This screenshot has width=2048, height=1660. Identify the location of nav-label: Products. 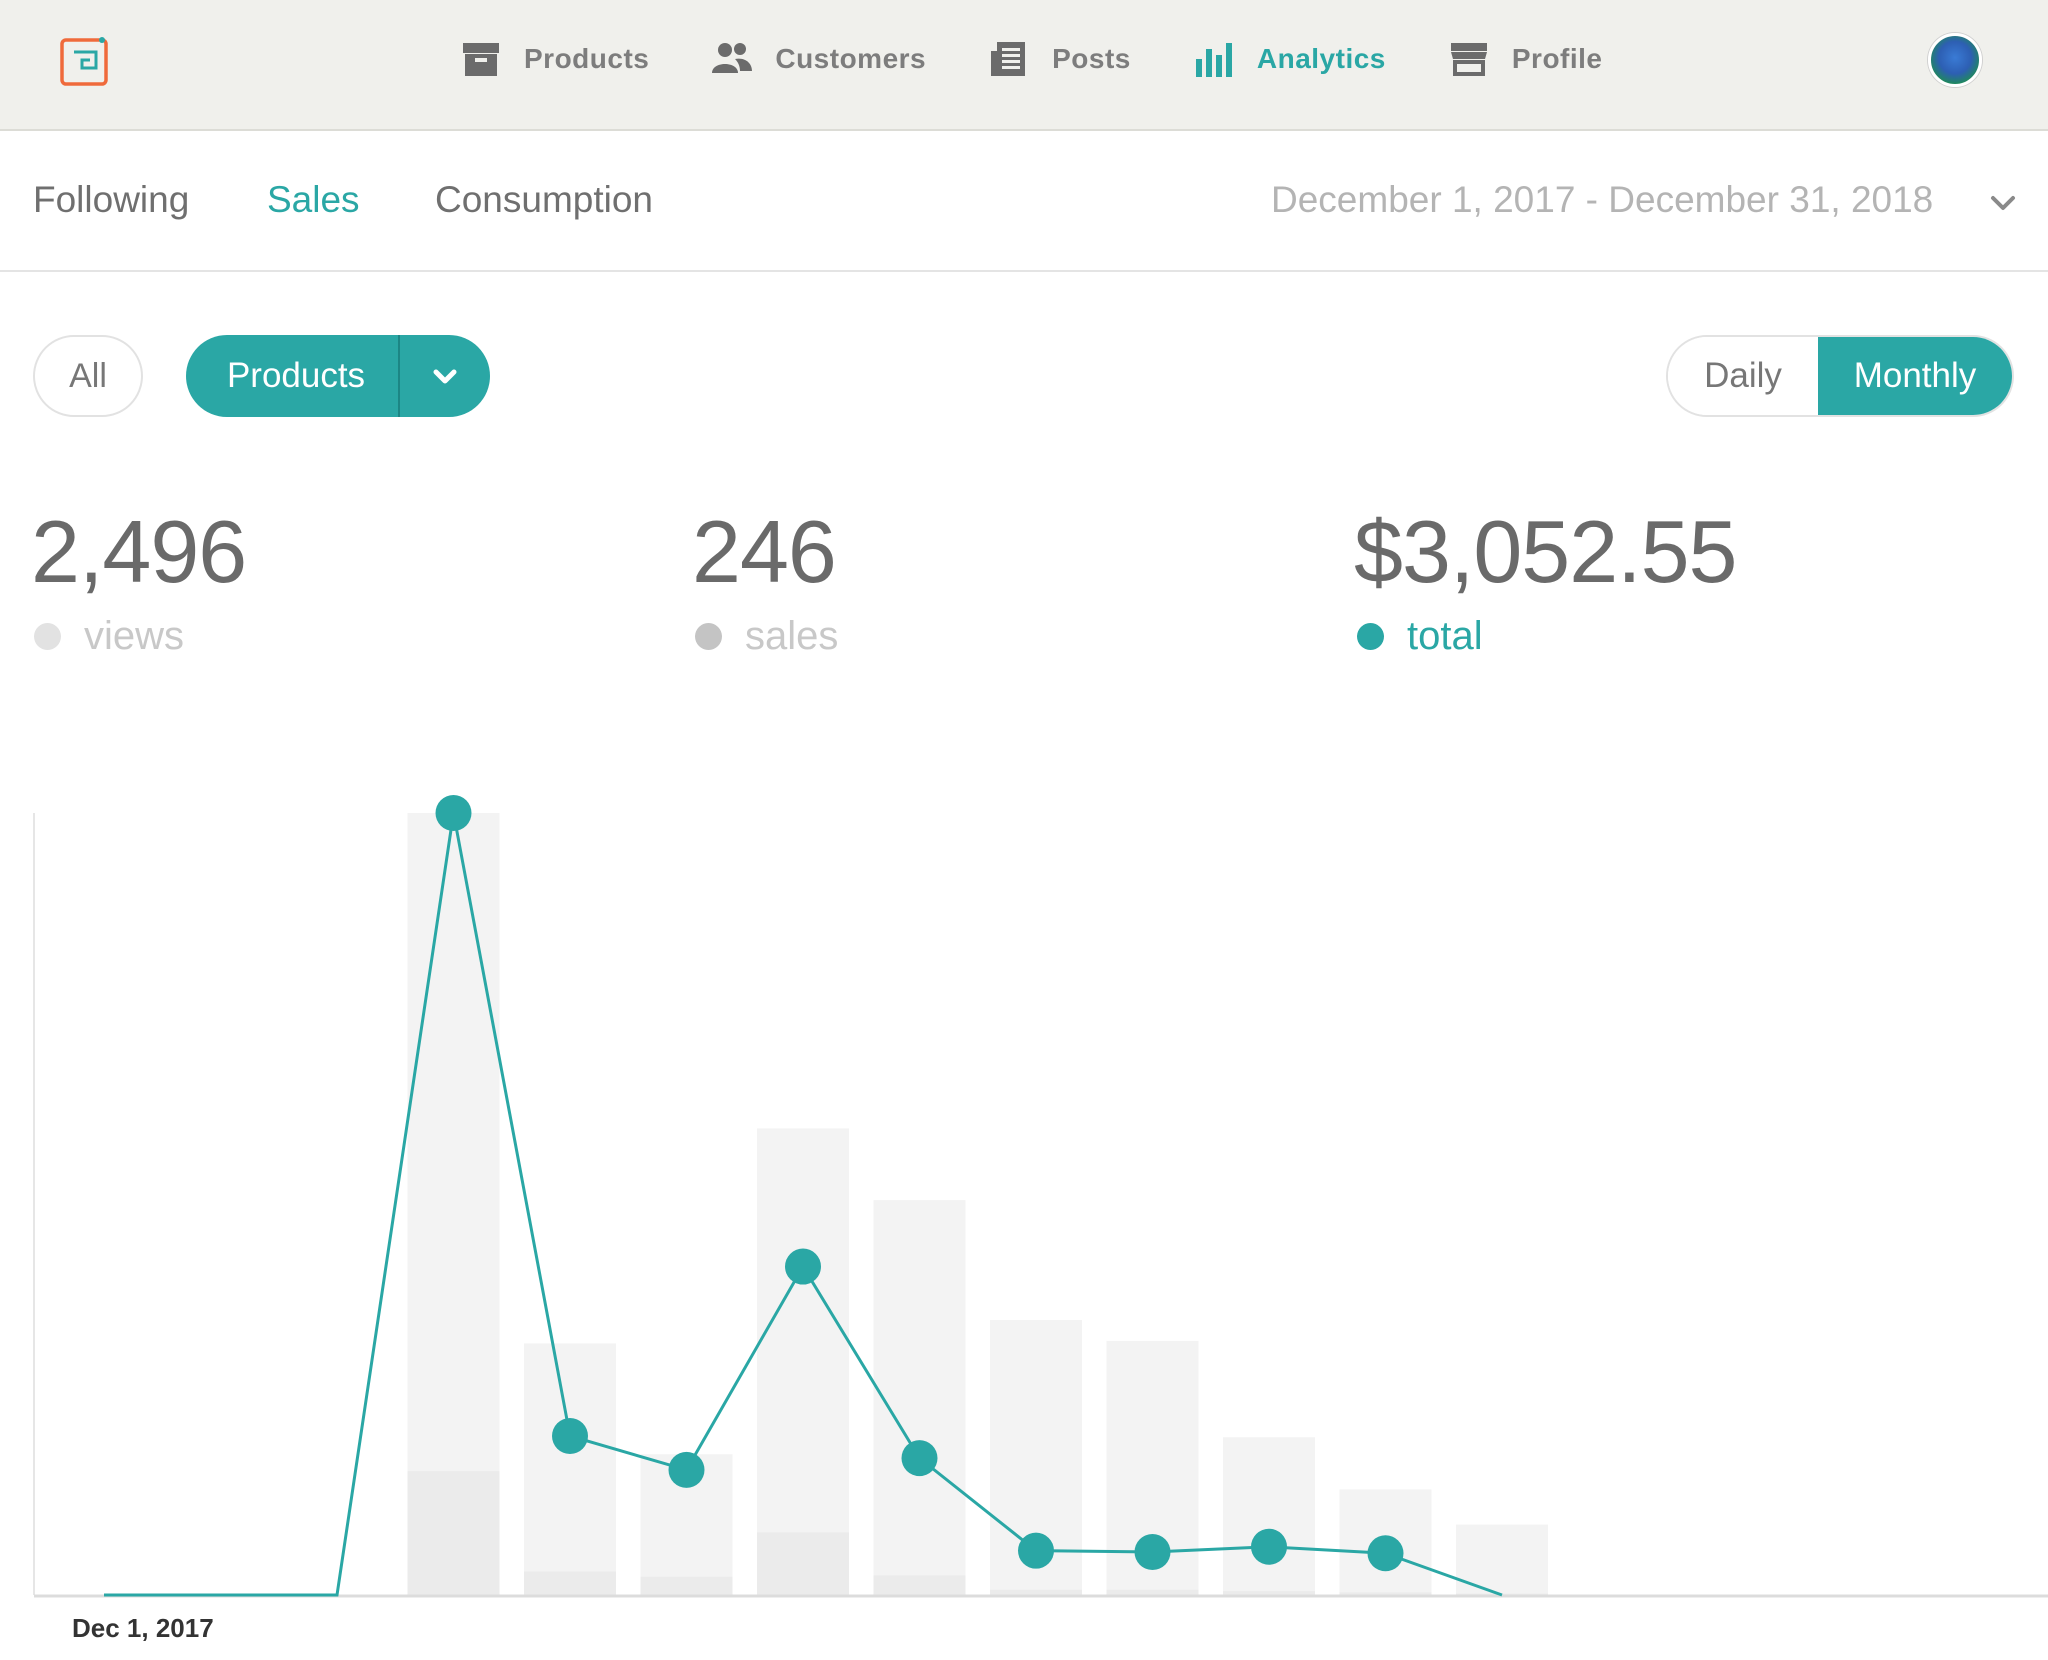
(587, 58).